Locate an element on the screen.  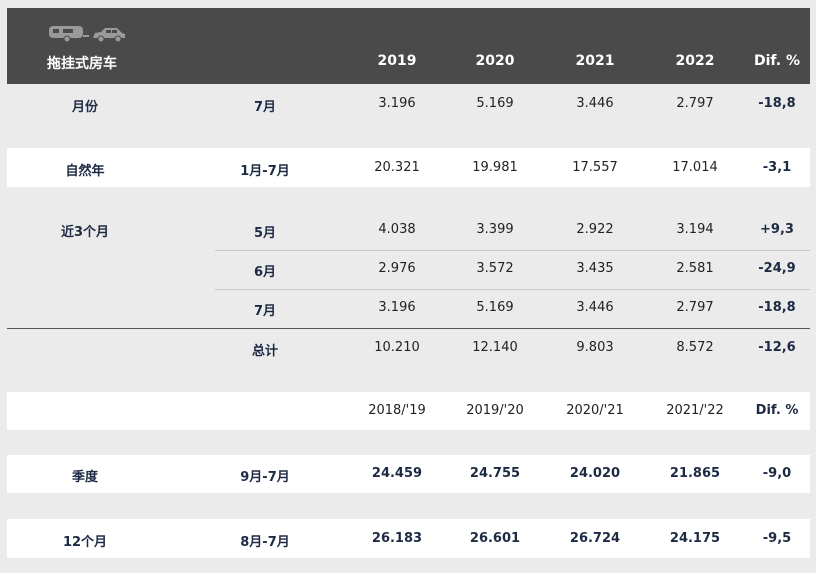
value-cell: 24.755 is located at coordinates (495, 473).